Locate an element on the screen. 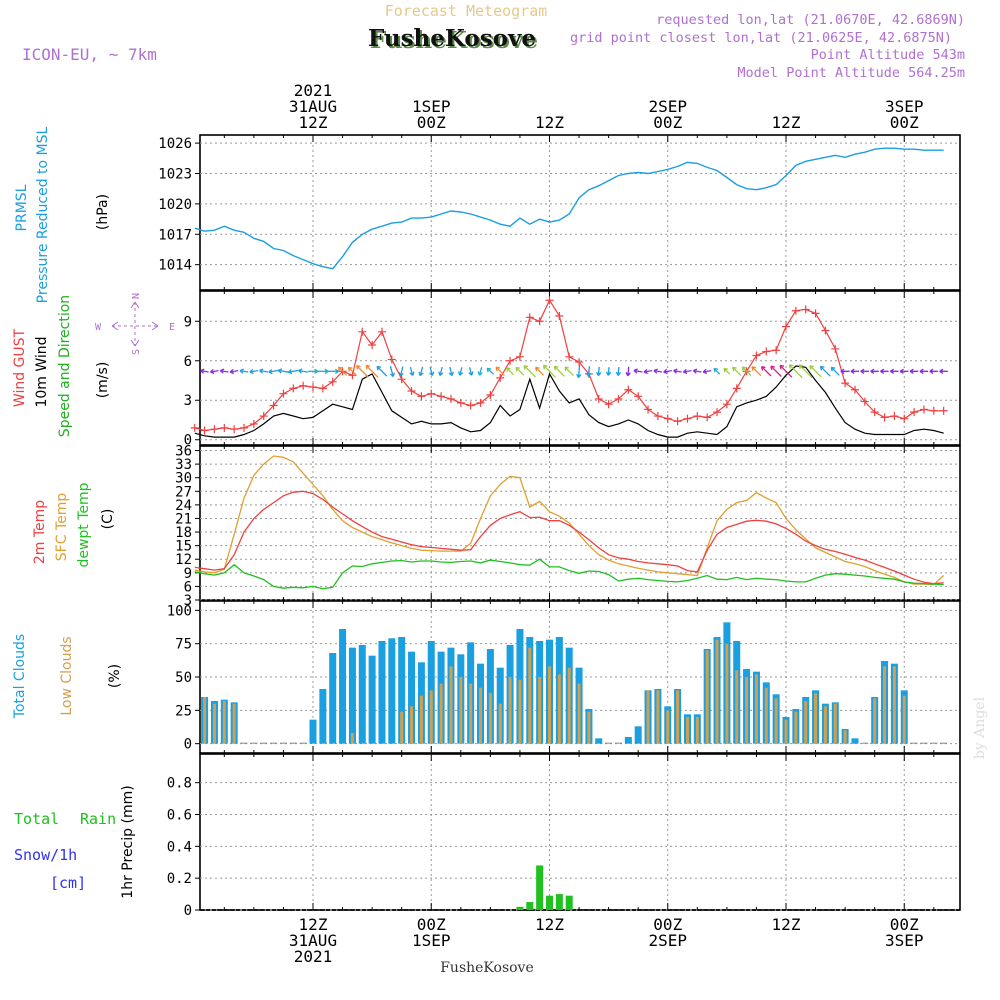 The height and width of the screenshot is (1000, 1000). temp2m-label: 2m Temp is located at coordinates (40, 532).